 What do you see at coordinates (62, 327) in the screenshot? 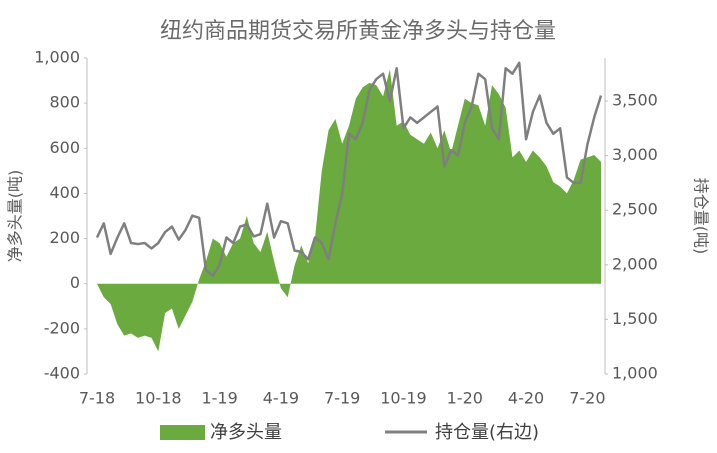
I see `y-tick-label: -200` at bounding box center [62, 327].